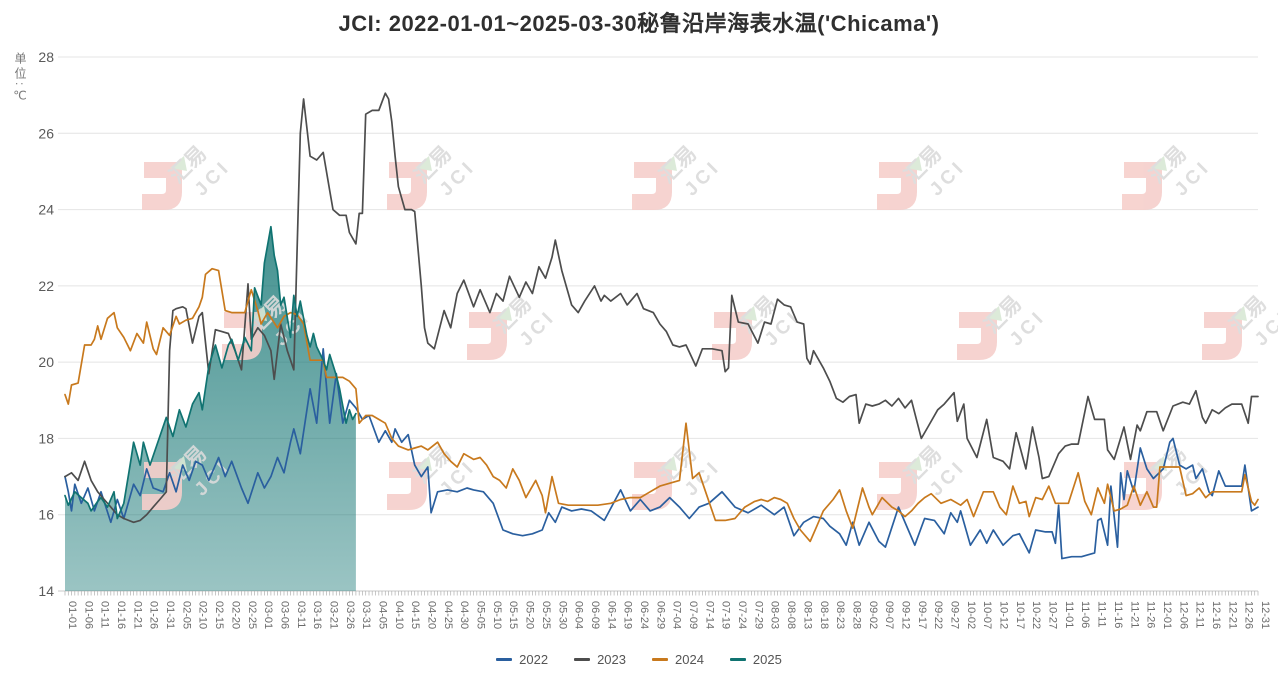 This screenshot has width=1278, height=689. What do you see at coordinates (971, 615) in the screenshot?
I see `x-tick-label: 10-02` at bounding box center [971, 615].